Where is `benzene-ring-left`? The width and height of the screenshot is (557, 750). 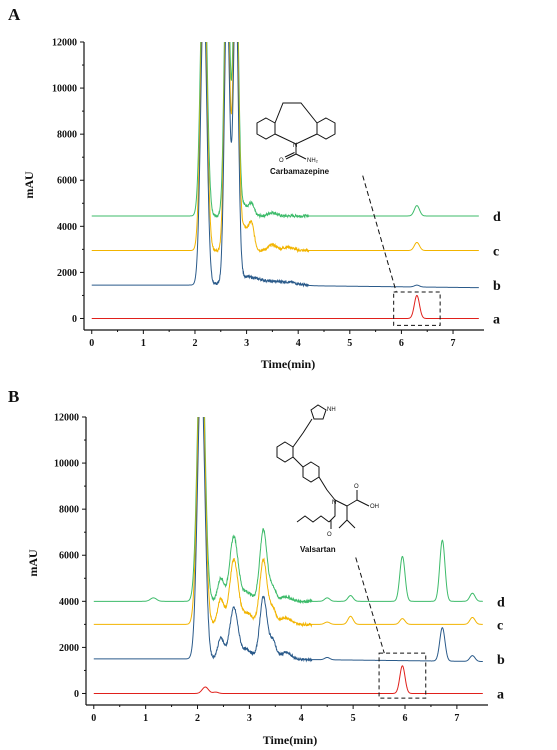 benzene-ring-left is located at coordinates (266, 128).